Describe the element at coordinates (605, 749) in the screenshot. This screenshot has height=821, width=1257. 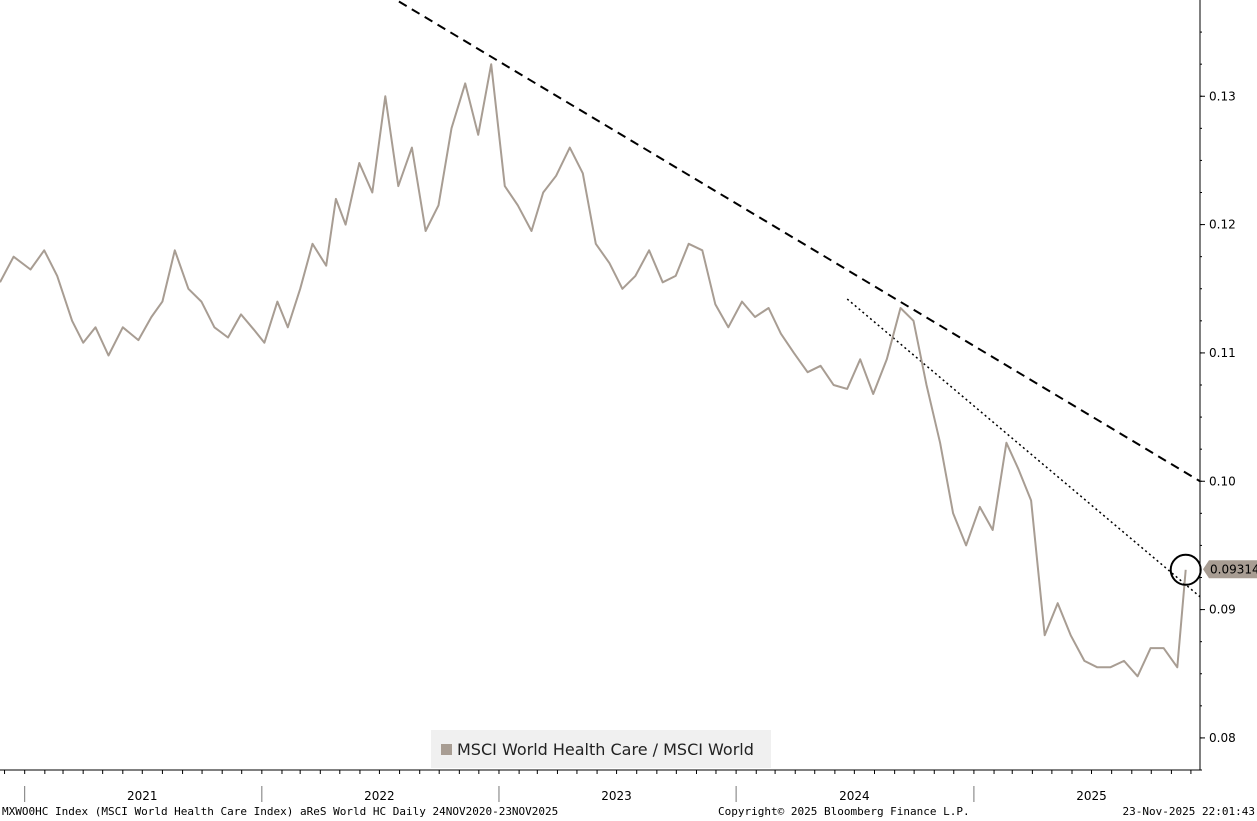
I see `legend-label: MSCI World Health Care / MSCI World` at that location.